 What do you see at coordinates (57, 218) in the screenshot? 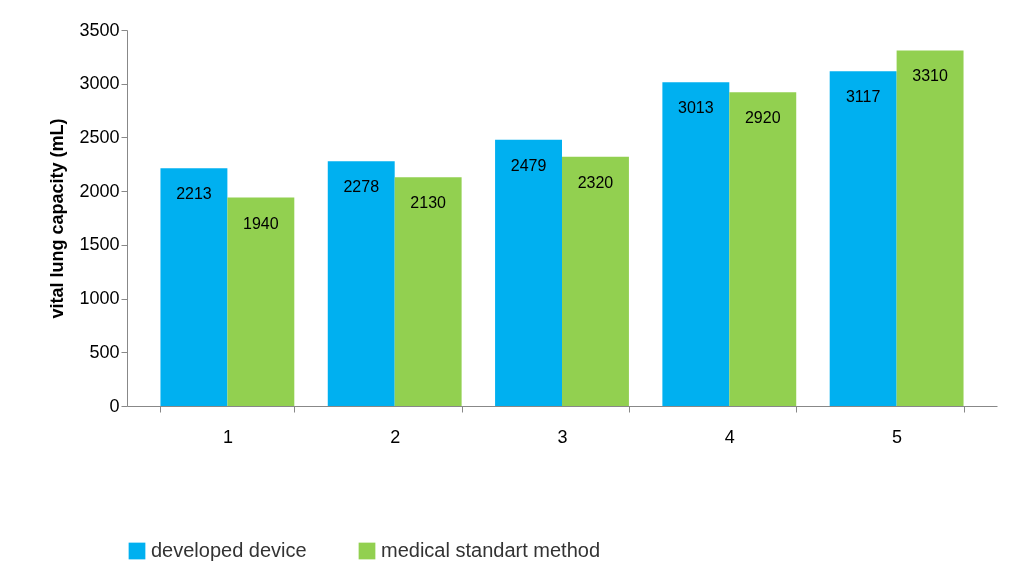
I see `y-axis-title: vital lung capacity (mL)` at bounding box center [57, 218].